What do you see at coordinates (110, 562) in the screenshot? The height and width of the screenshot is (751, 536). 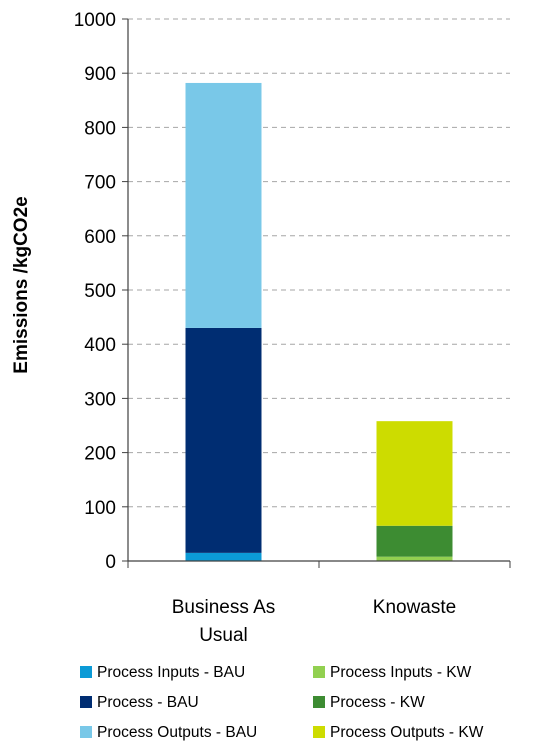 I see `y-tick-label: 0` at bounding box center [110, 562].